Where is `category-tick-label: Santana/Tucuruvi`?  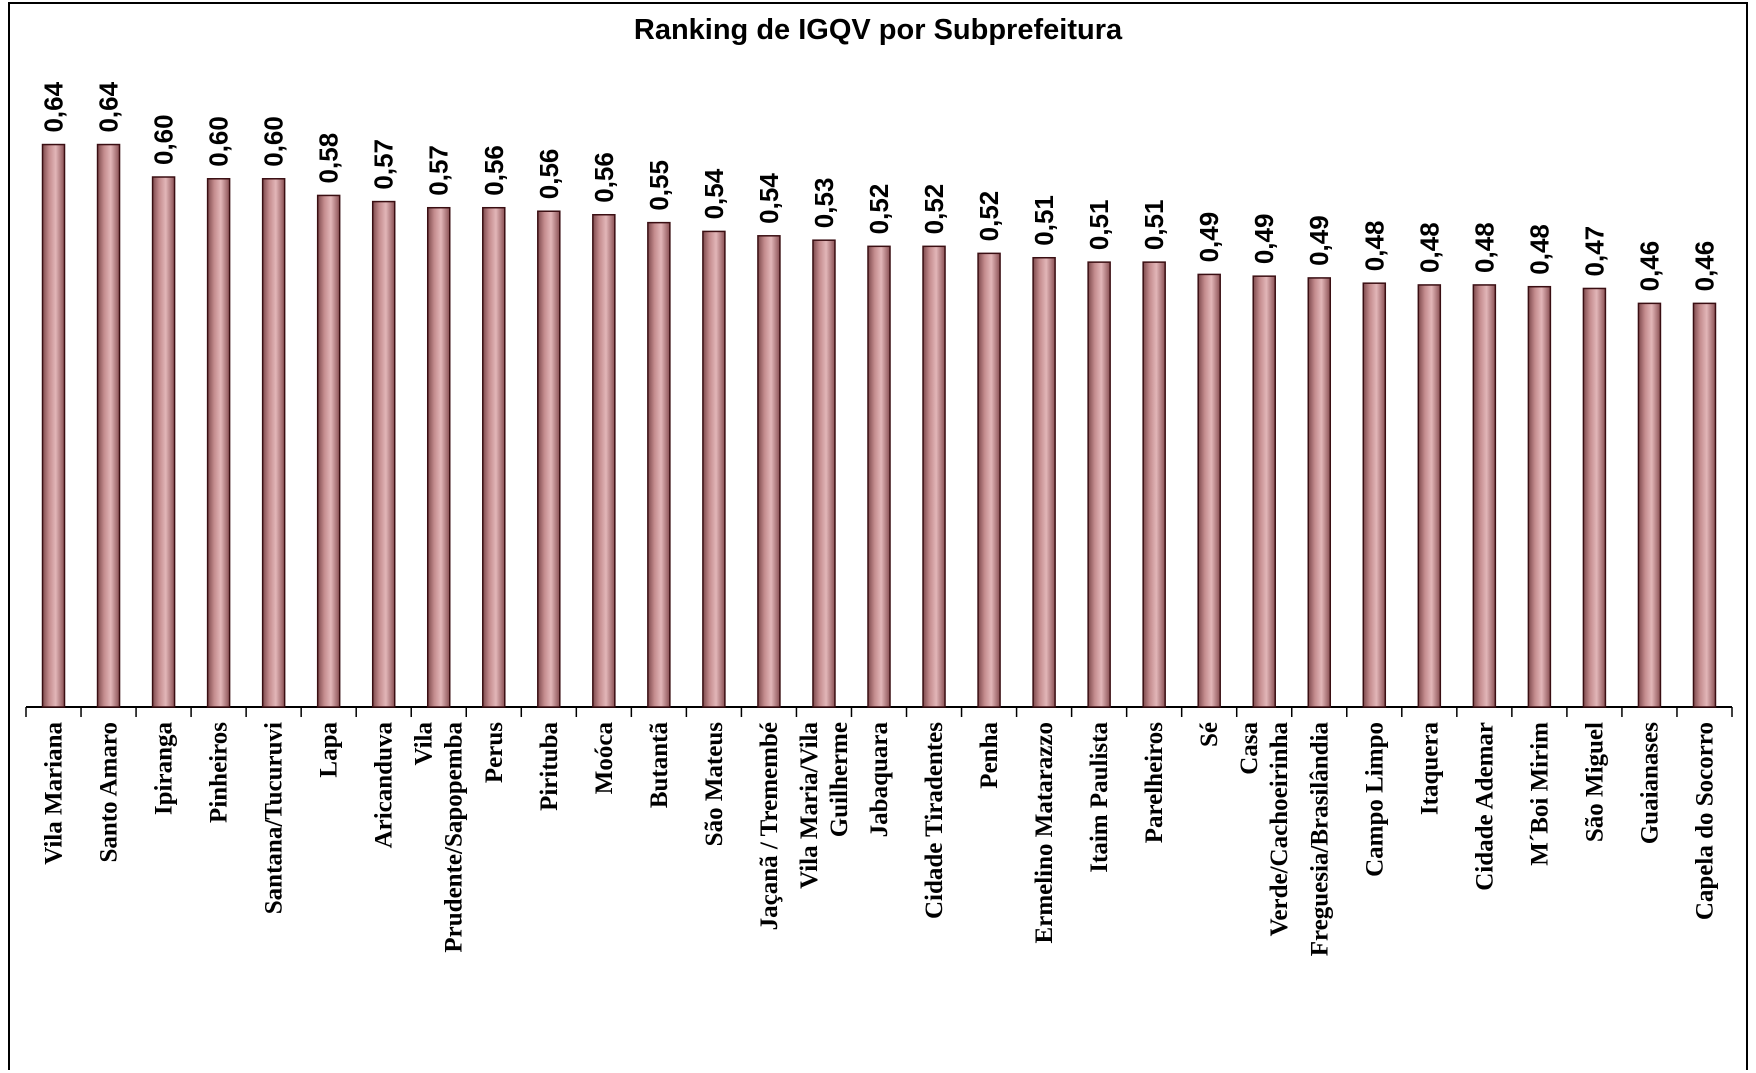 category-tick-label: Santana/Tucuruvi is located at coordinates (274, 818).